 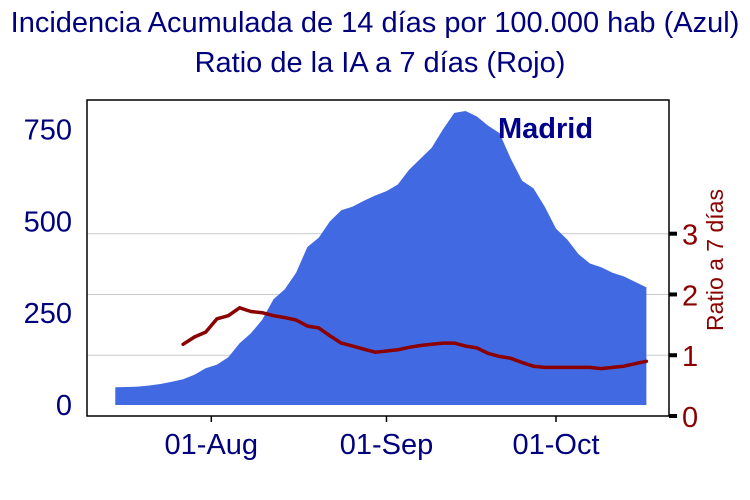 What do you see at coordinates (690, 236) in the screenshot?
I see `right-tick-label: 3` at bounding box center [690, 236].